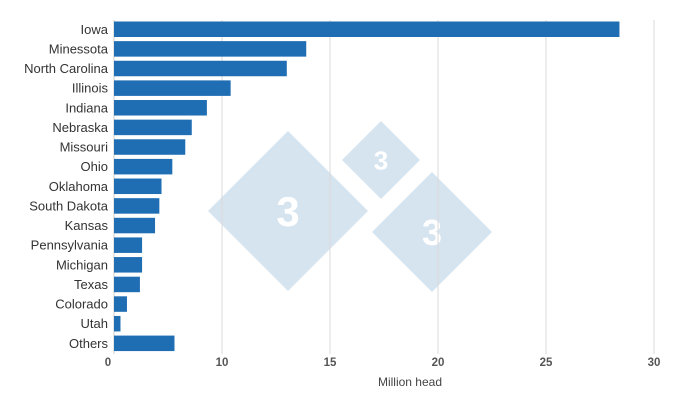 The image size is (700, 400). Describe the element at coordinates (91, 284) in the screenshot. I see `category-label: Texas` at that location.